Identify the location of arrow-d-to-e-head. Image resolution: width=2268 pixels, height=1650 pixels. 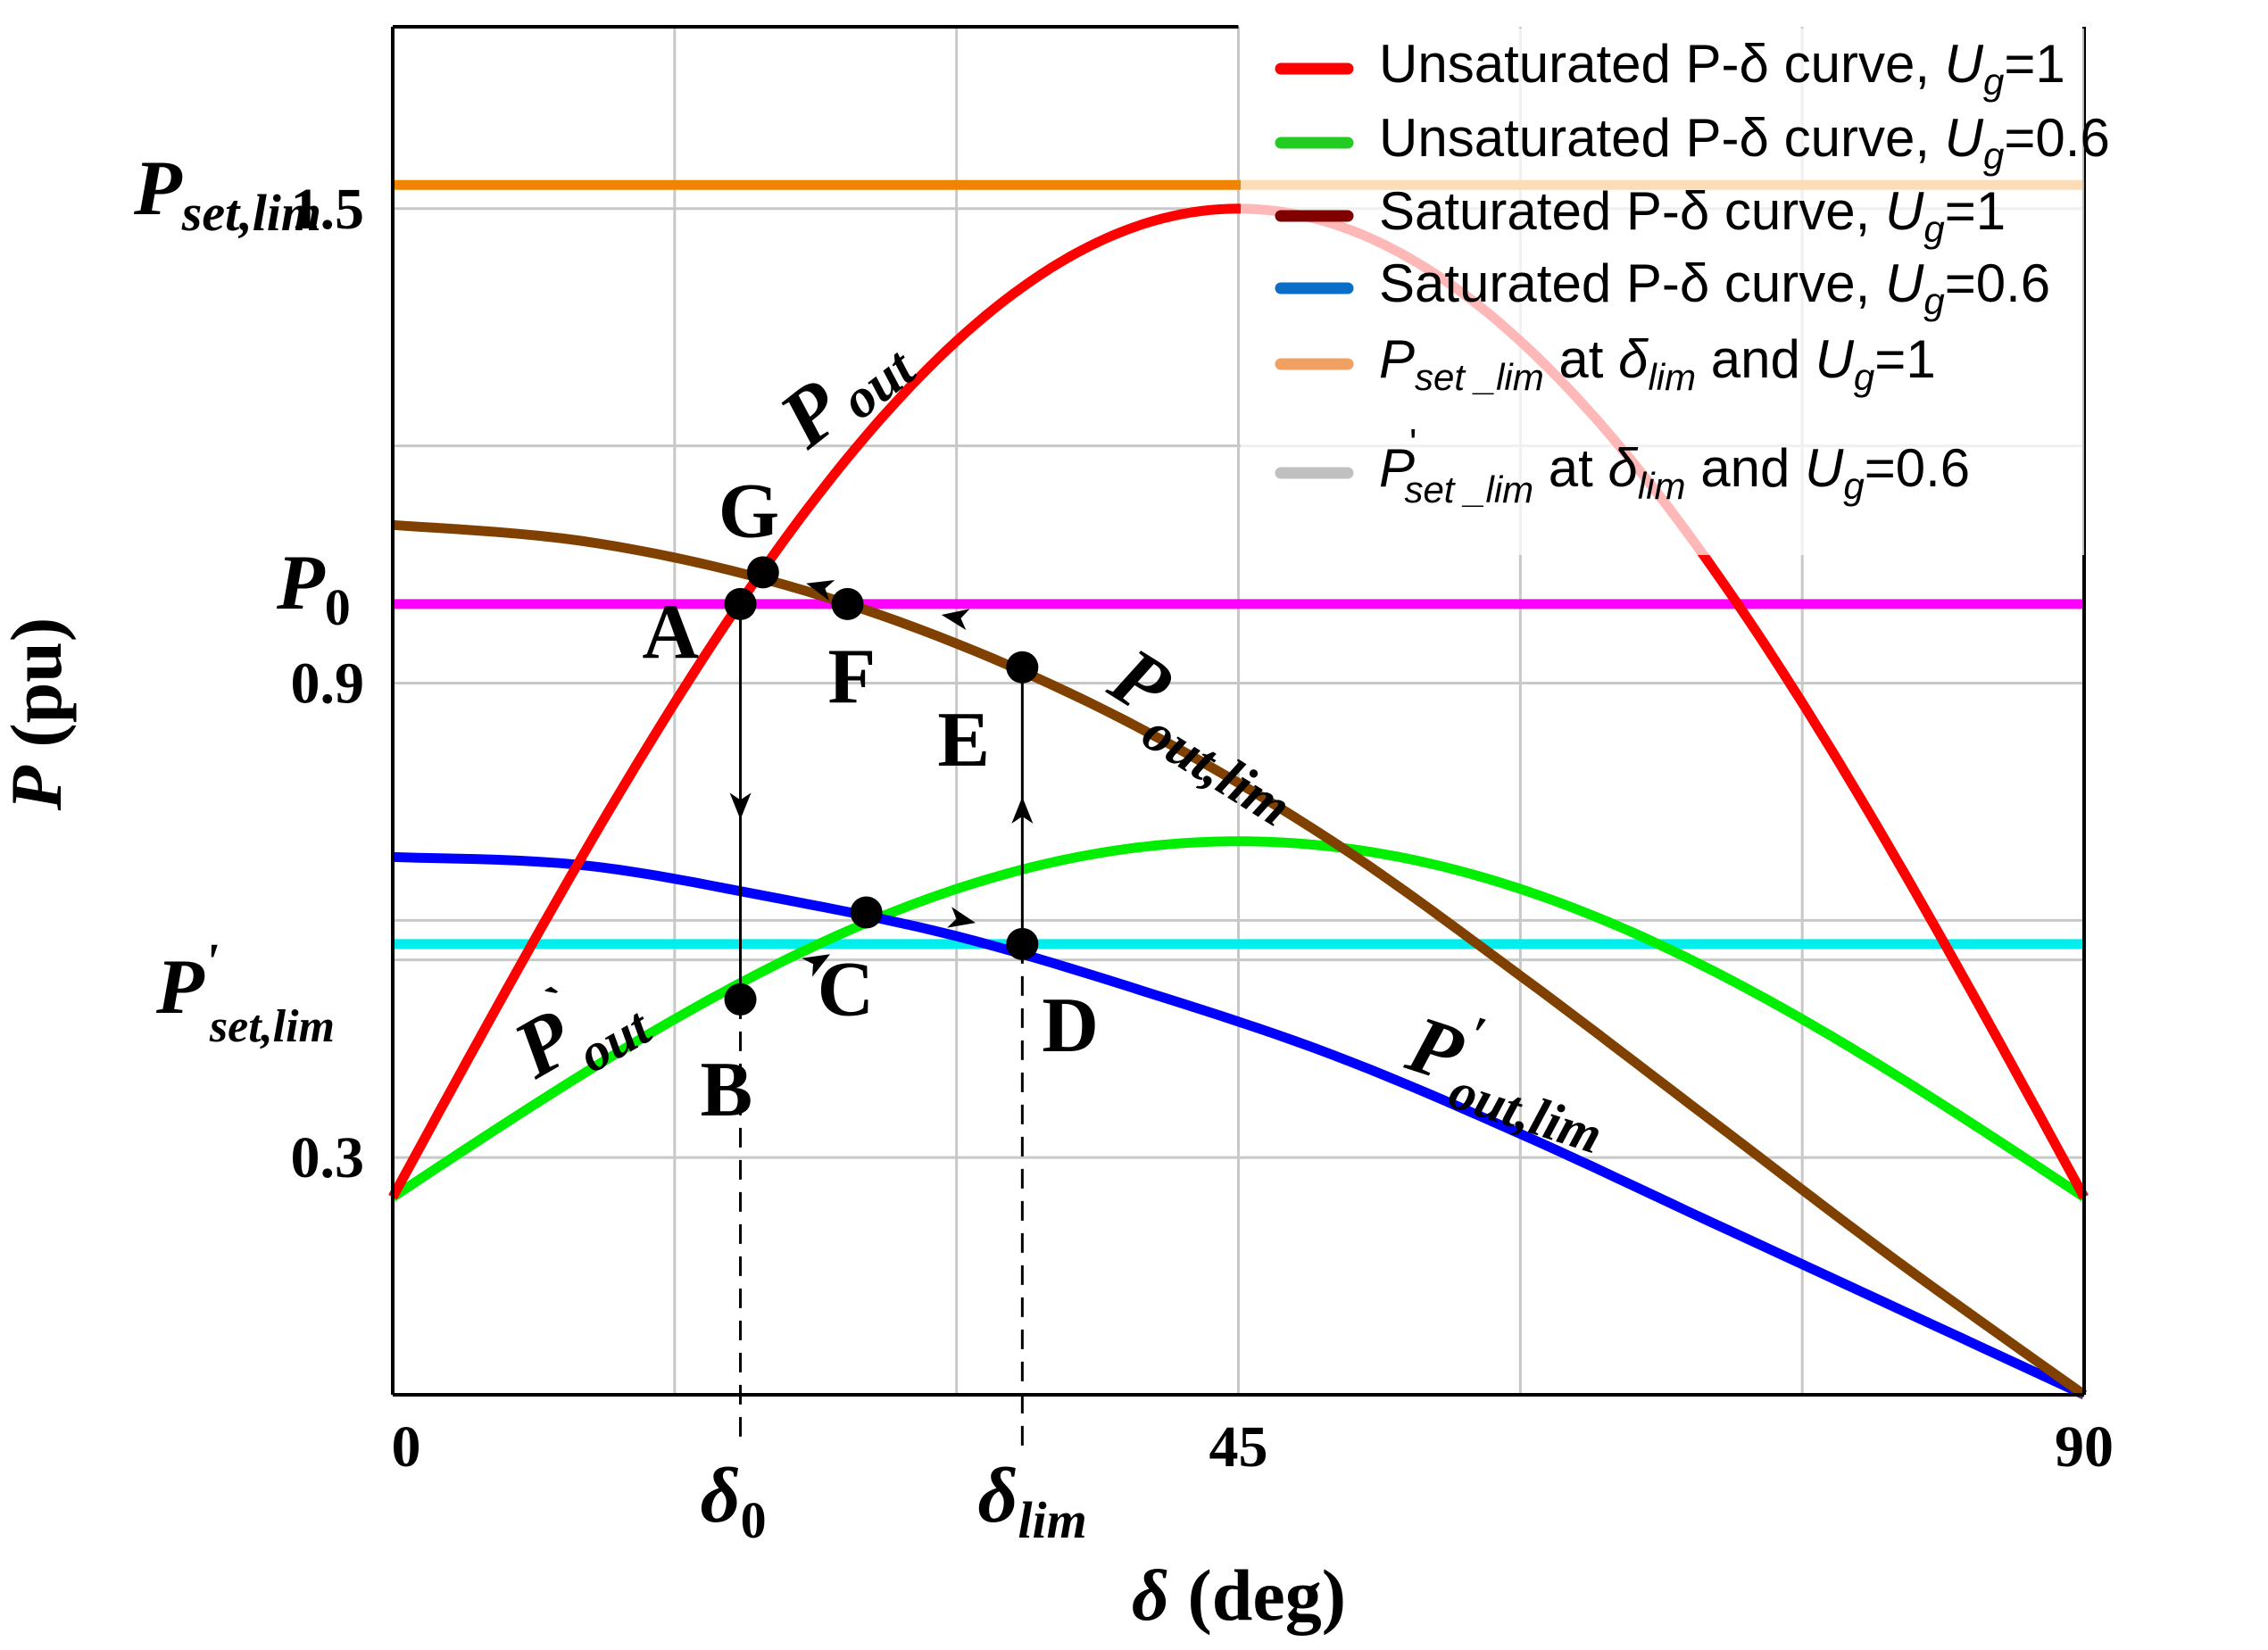
(1022, 810).